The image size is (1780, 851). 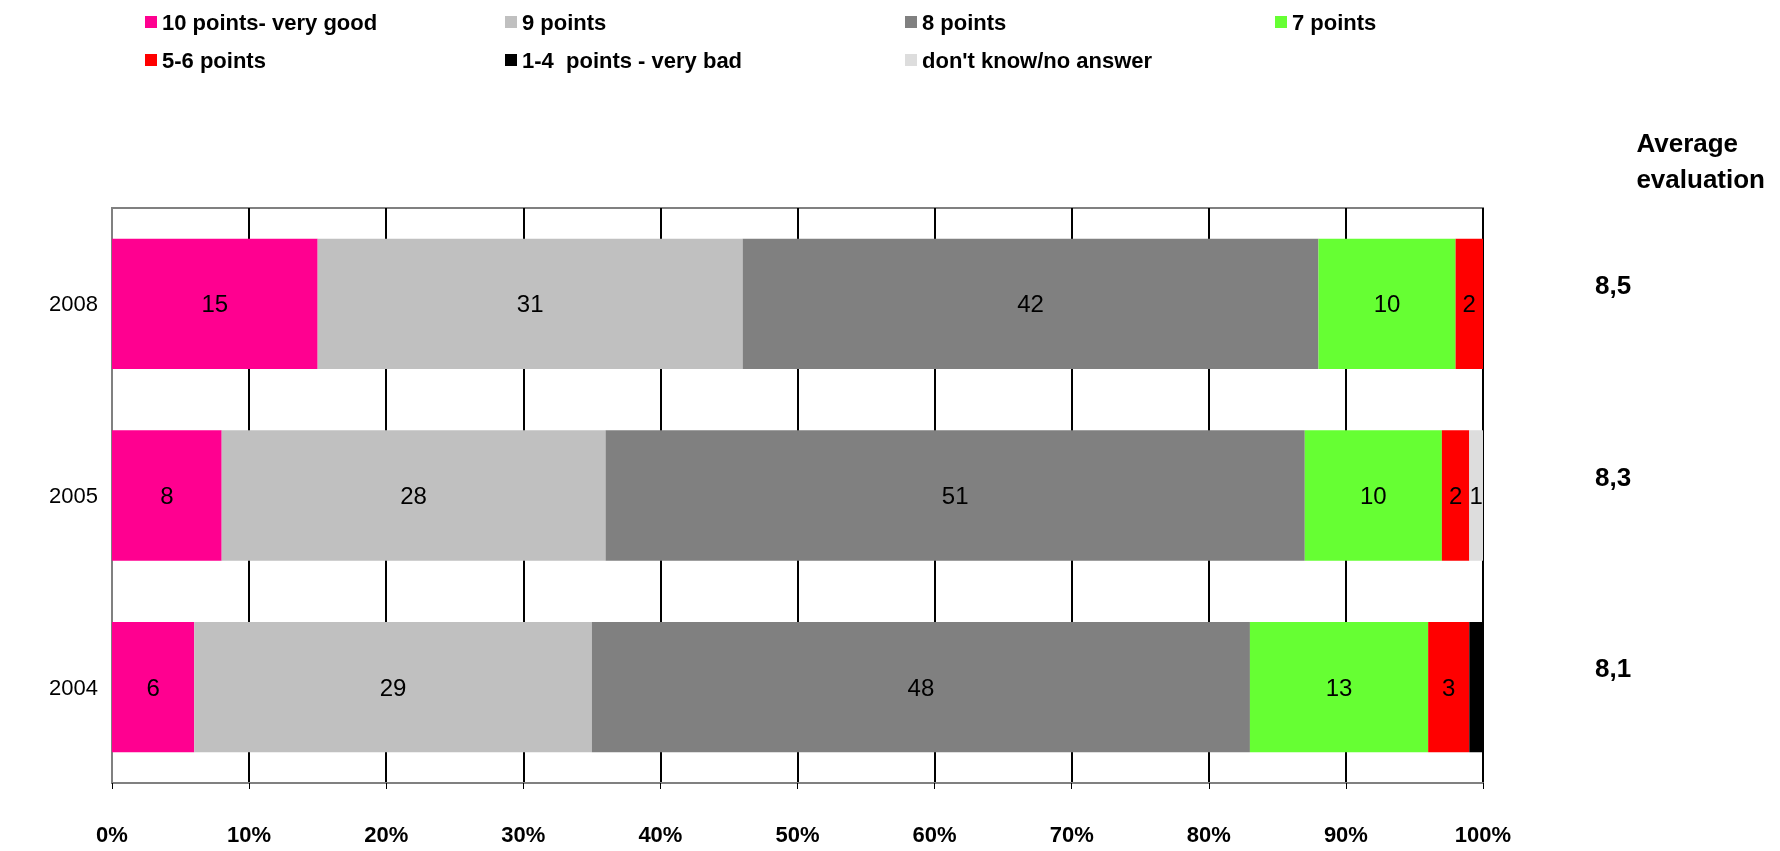 I want to click on legend-label: 9 points, so click(x=564, y=22).